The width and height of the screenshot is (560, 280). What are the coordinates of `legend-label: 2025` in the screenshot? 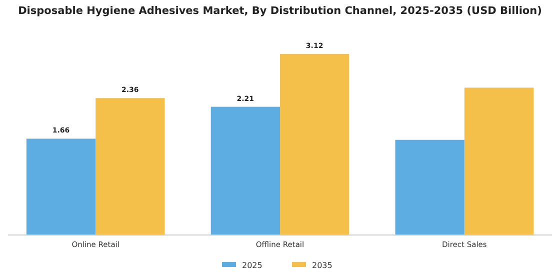 It's located at (252, 265).